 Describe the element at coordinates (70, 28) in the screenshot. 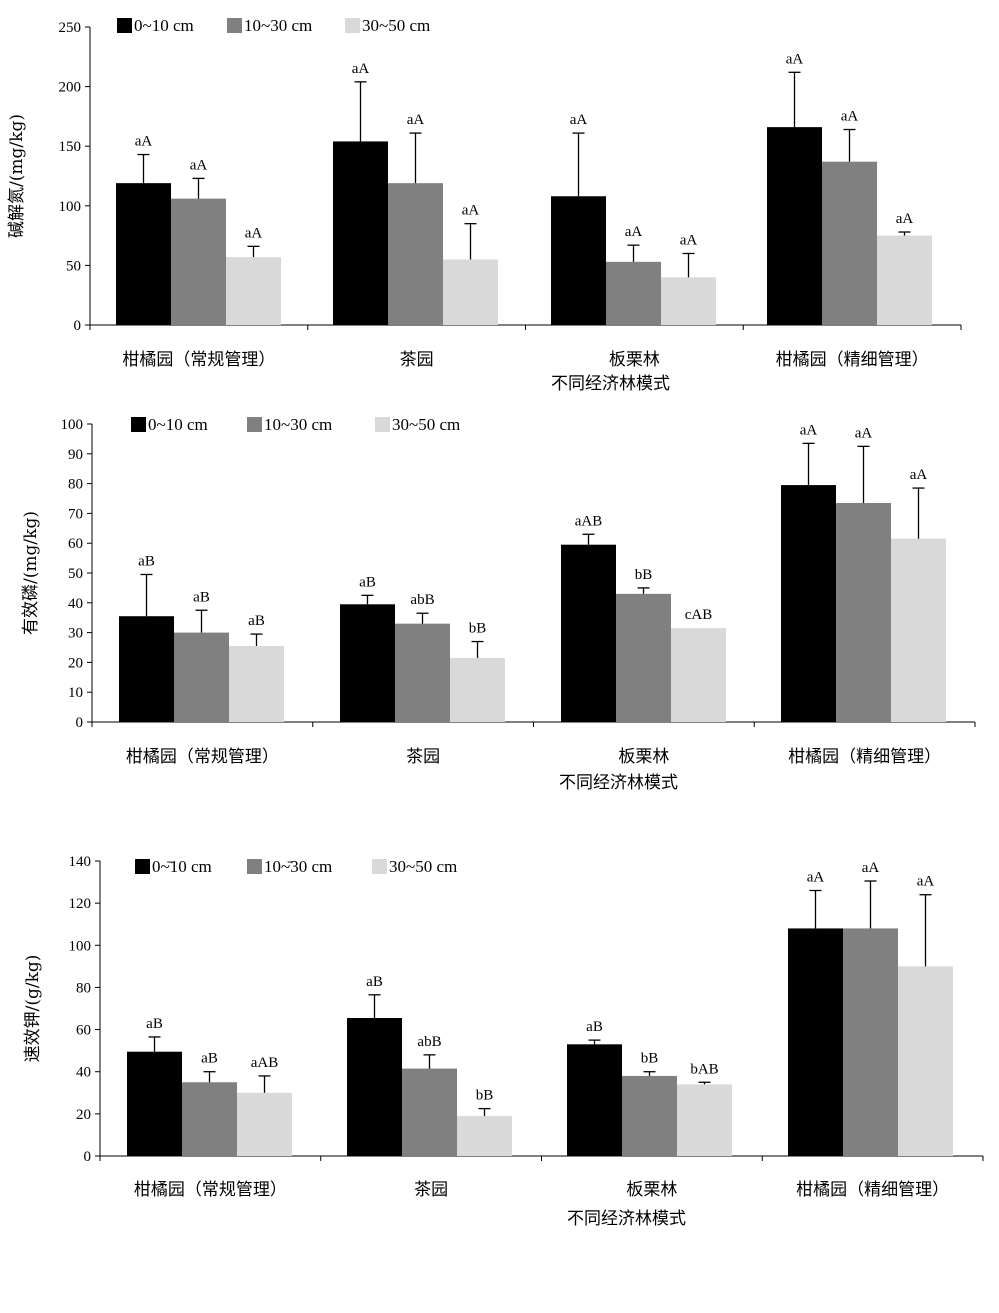

I see `y-tick-label: 250` at that location.